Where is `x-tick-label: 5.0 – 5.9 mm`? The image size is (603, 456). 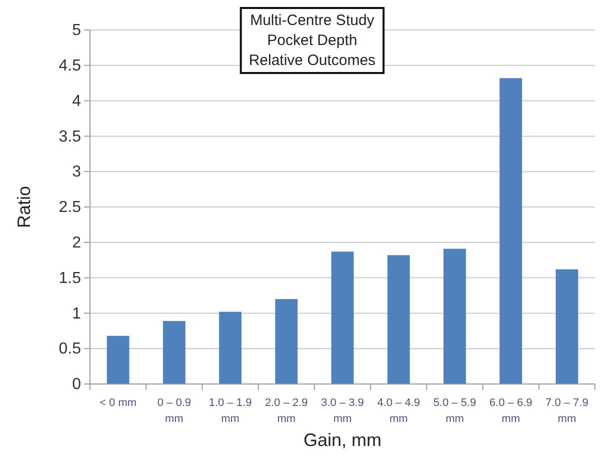 x-tick-label: 5.0 – 5.9 mm is located at coordinates (454, 411).